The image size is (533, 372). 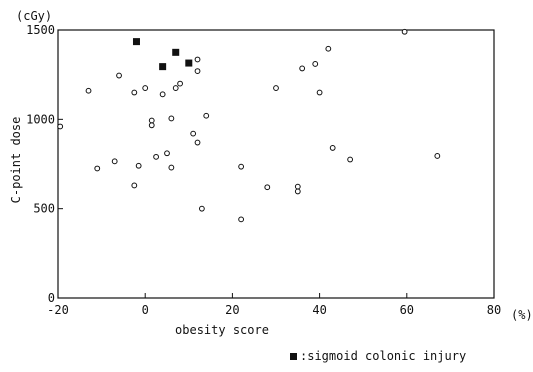 What do you see at coordinates (407, 310) in the screenshot?
I see `x-tick-label: 60` at bounding box center [407, 310].